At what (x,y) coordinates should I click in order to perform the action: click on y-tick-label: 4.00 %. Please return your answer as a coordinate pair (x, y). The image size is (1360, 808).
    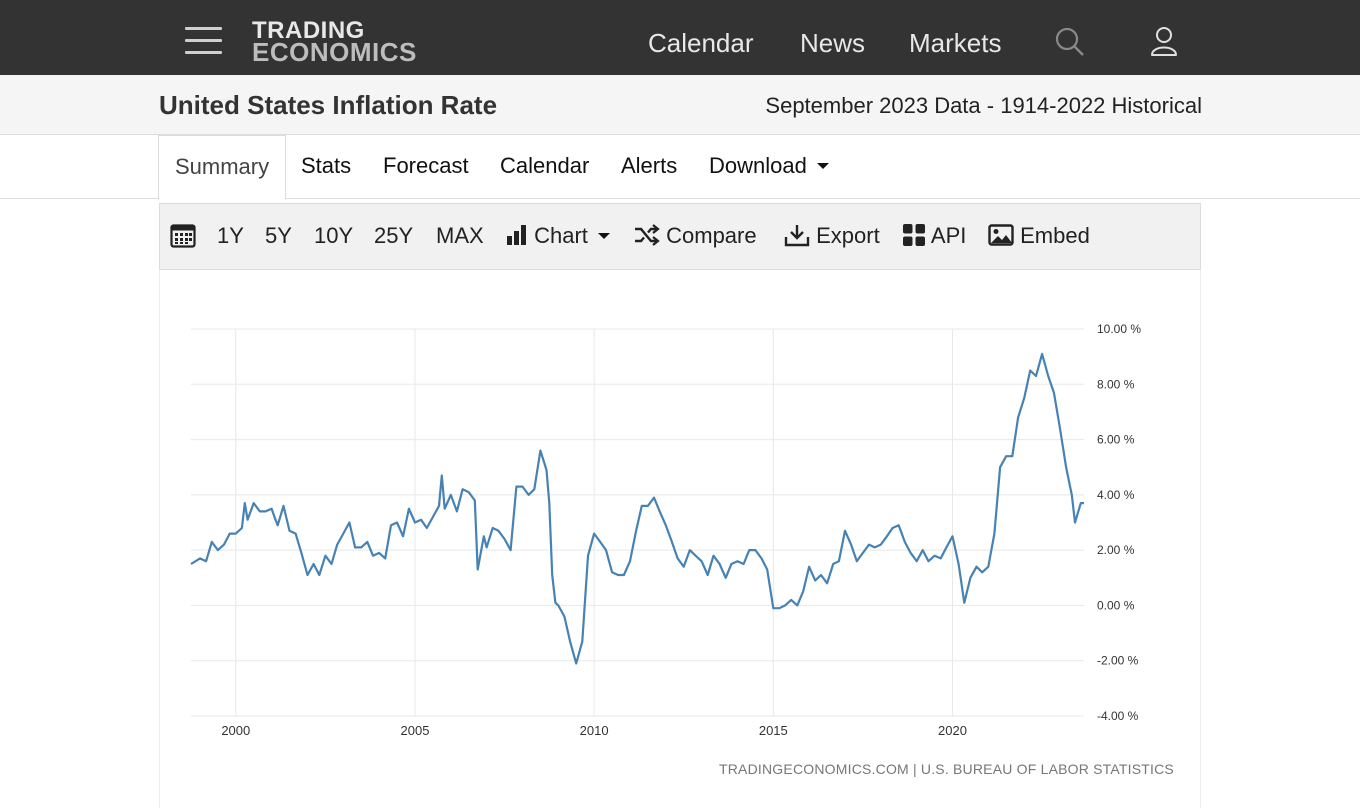
    Looking at the image, I should click on (1116, 495).